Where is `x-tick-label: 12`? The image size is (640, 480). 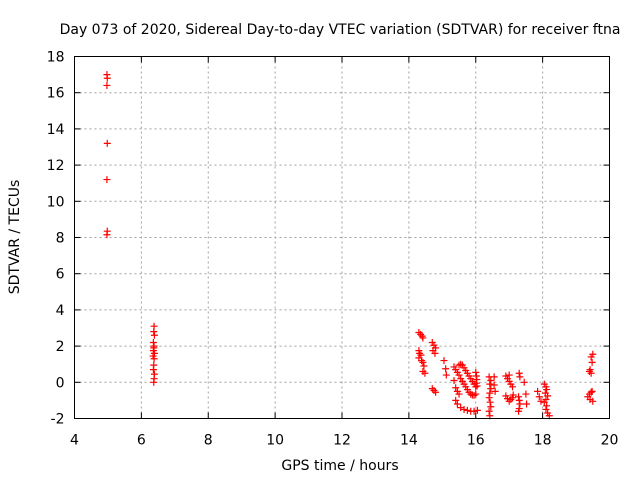 x-tick-label: 12 is located at coordinates (342, 441).